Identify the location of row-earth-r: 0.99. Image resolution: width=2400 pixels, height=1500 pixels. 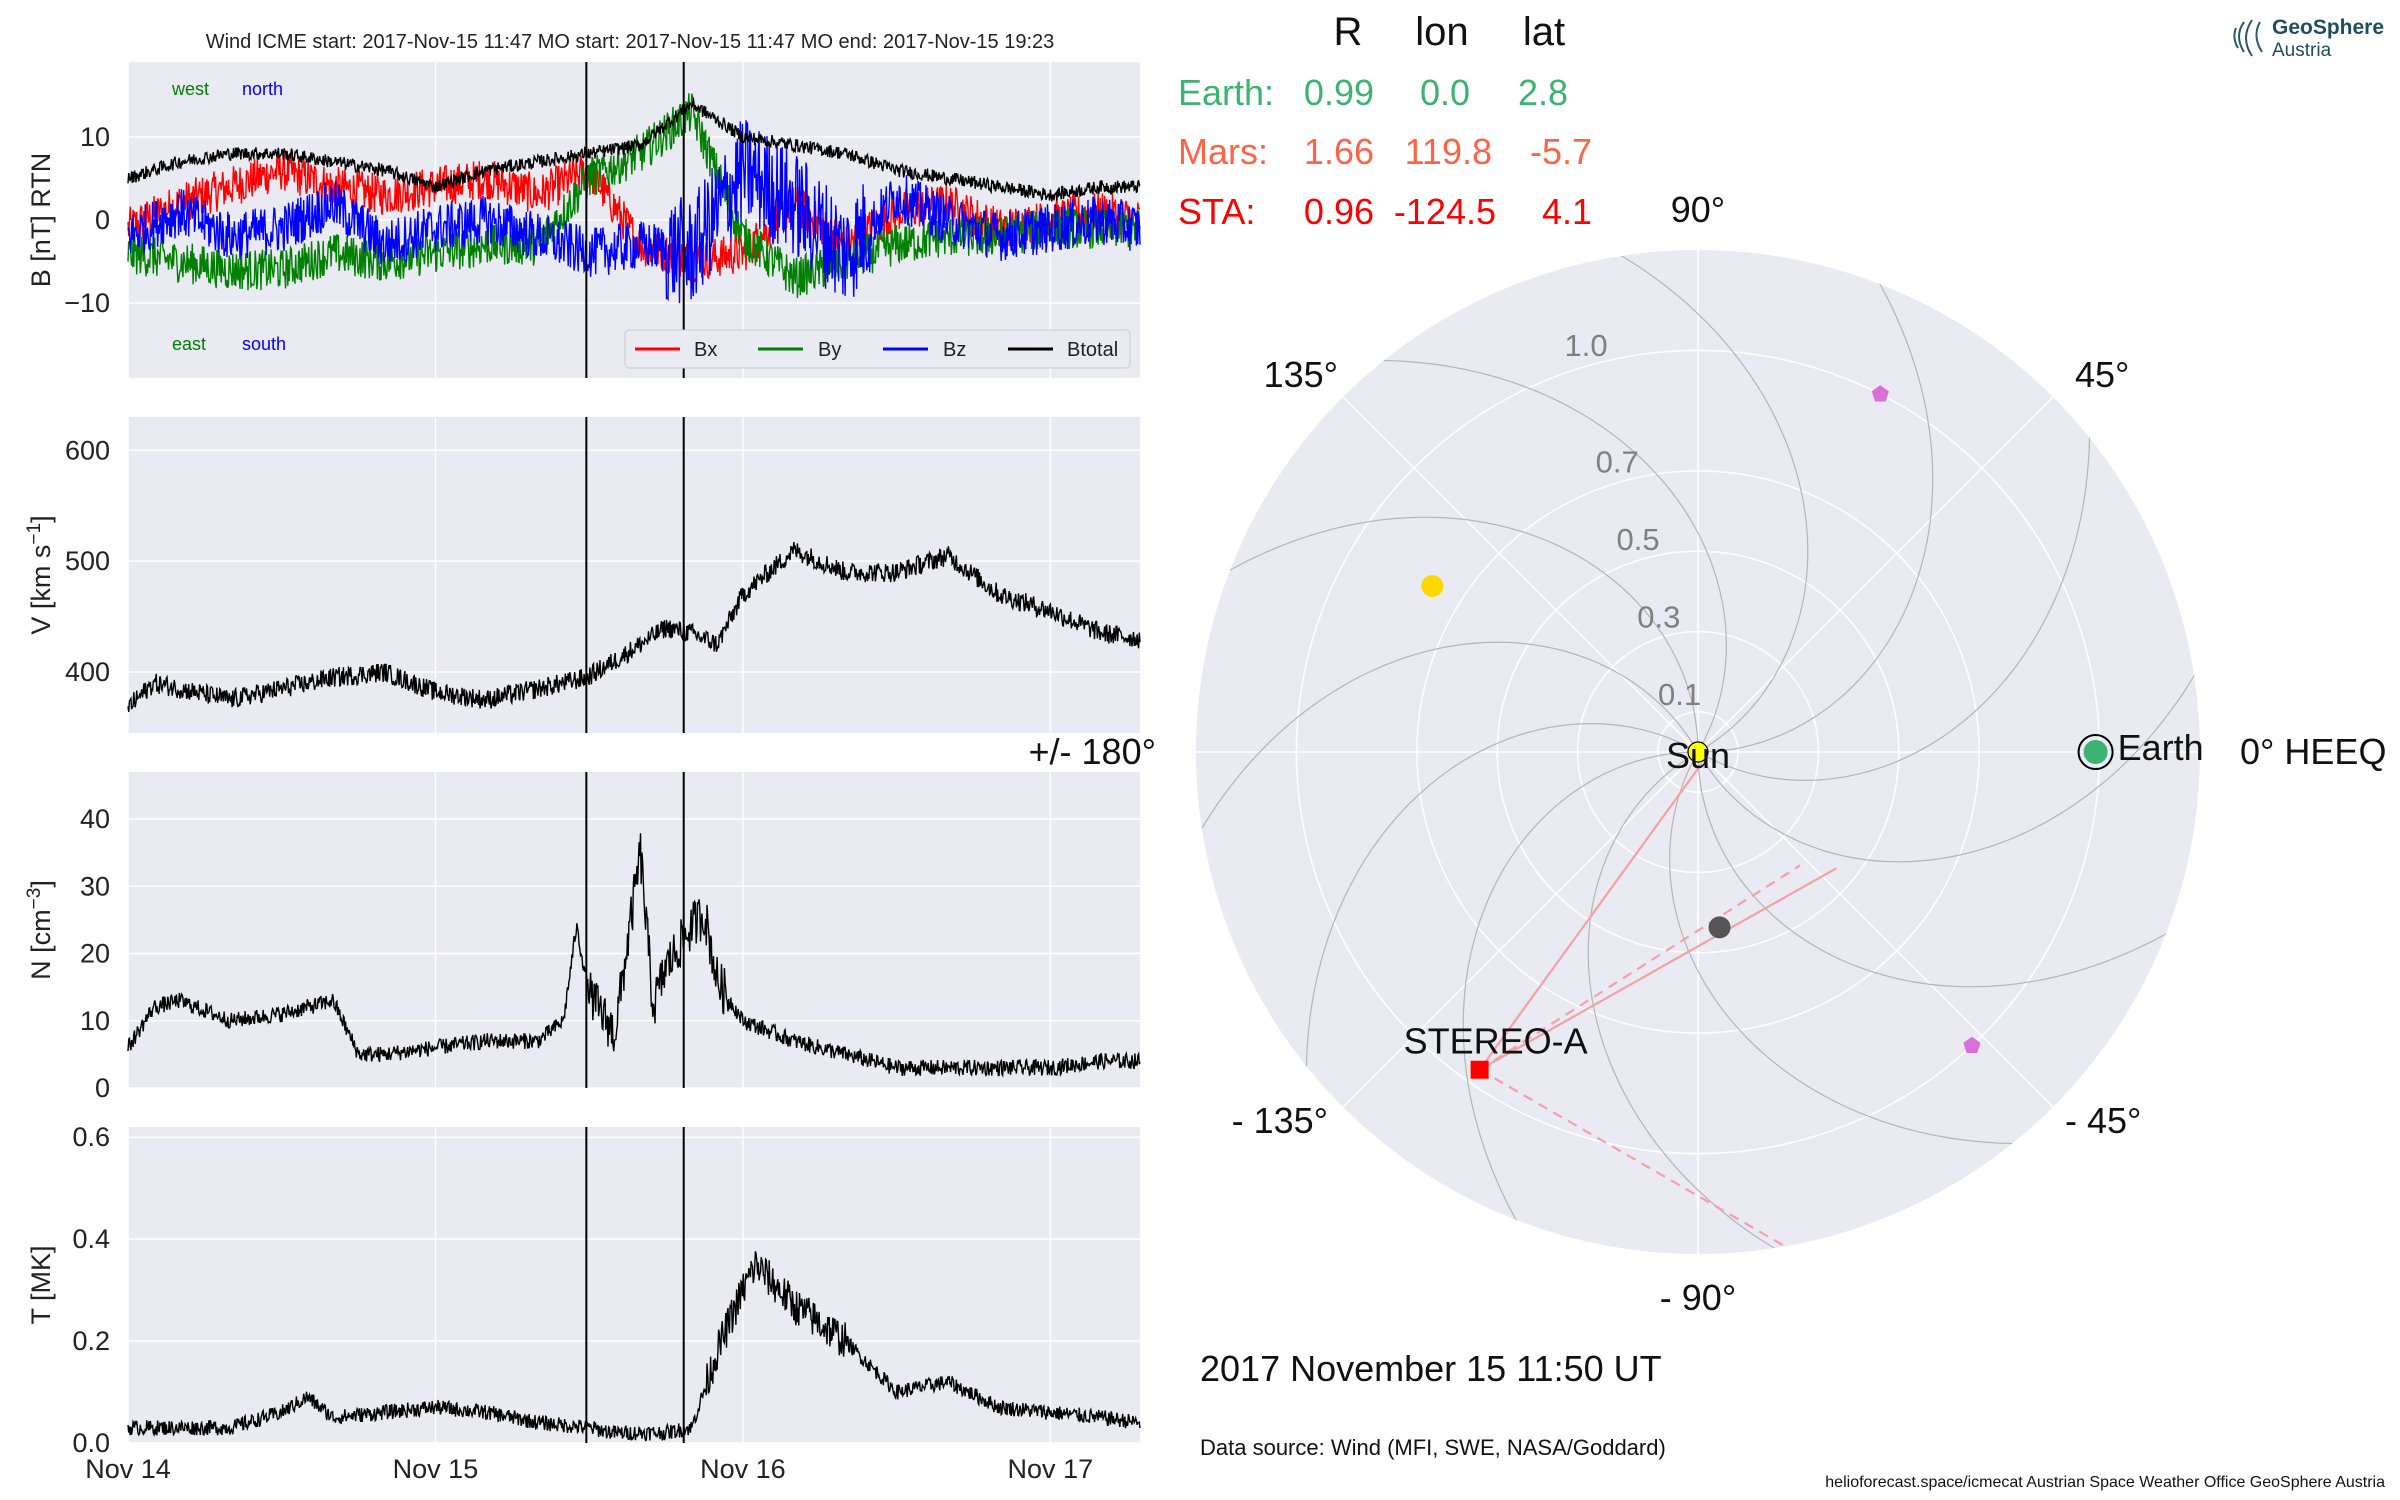
(1339, 92).